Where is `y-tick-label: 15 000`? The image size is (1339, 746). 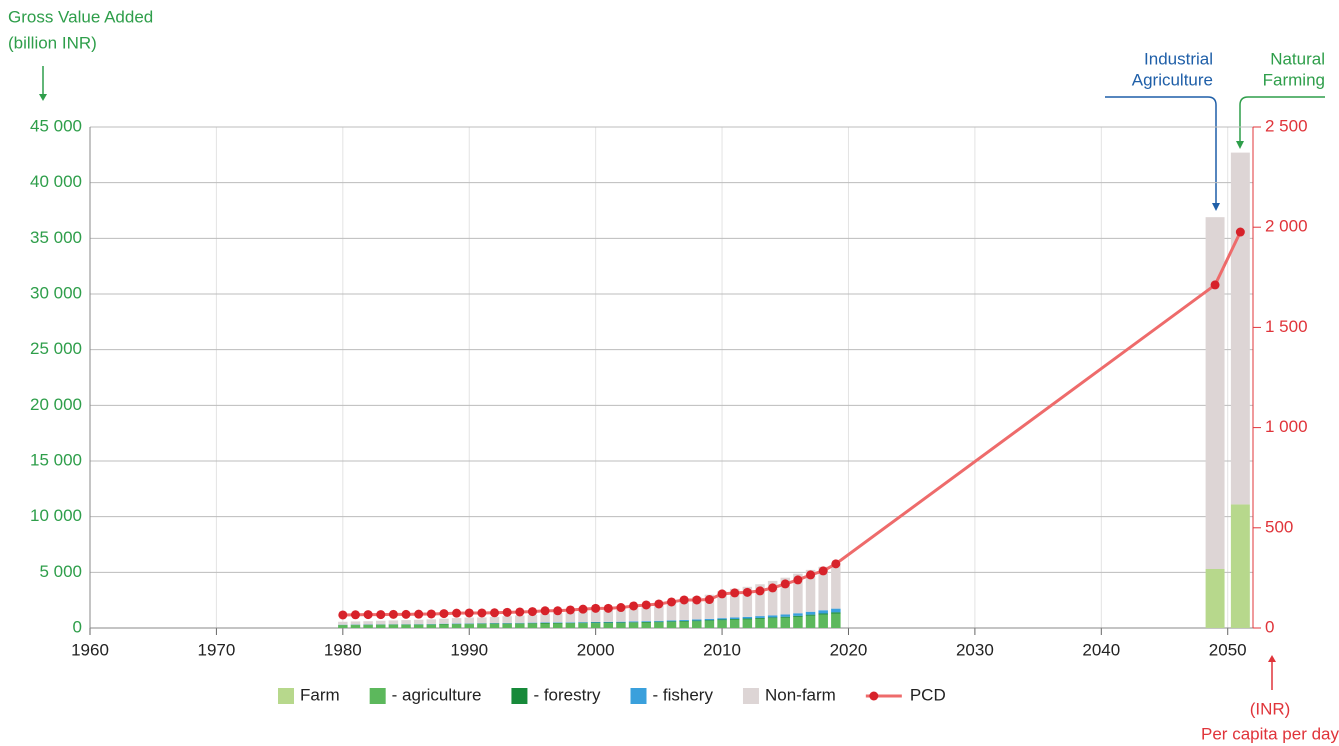 y-tick-label: 15 000 is located at coordinates (56, 459).